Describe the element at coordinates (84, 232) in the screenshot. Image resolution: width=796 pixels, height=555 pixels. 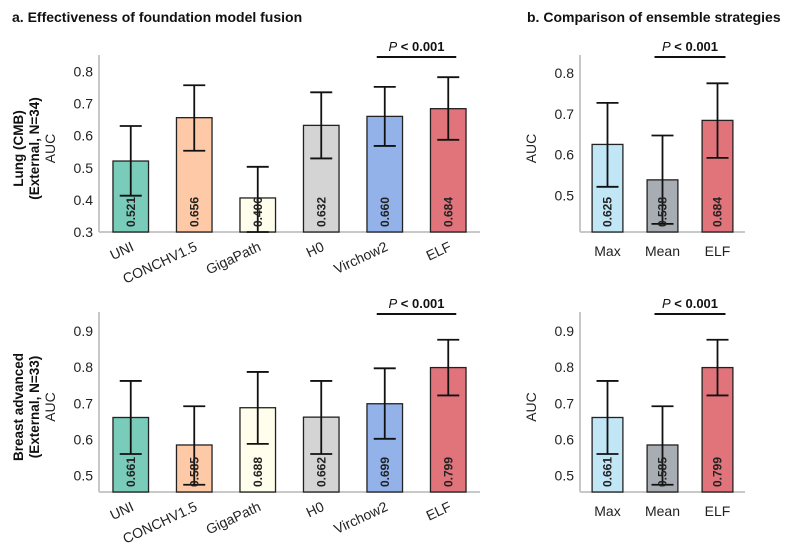
I see `y-tick-label: 0.3` at that location.